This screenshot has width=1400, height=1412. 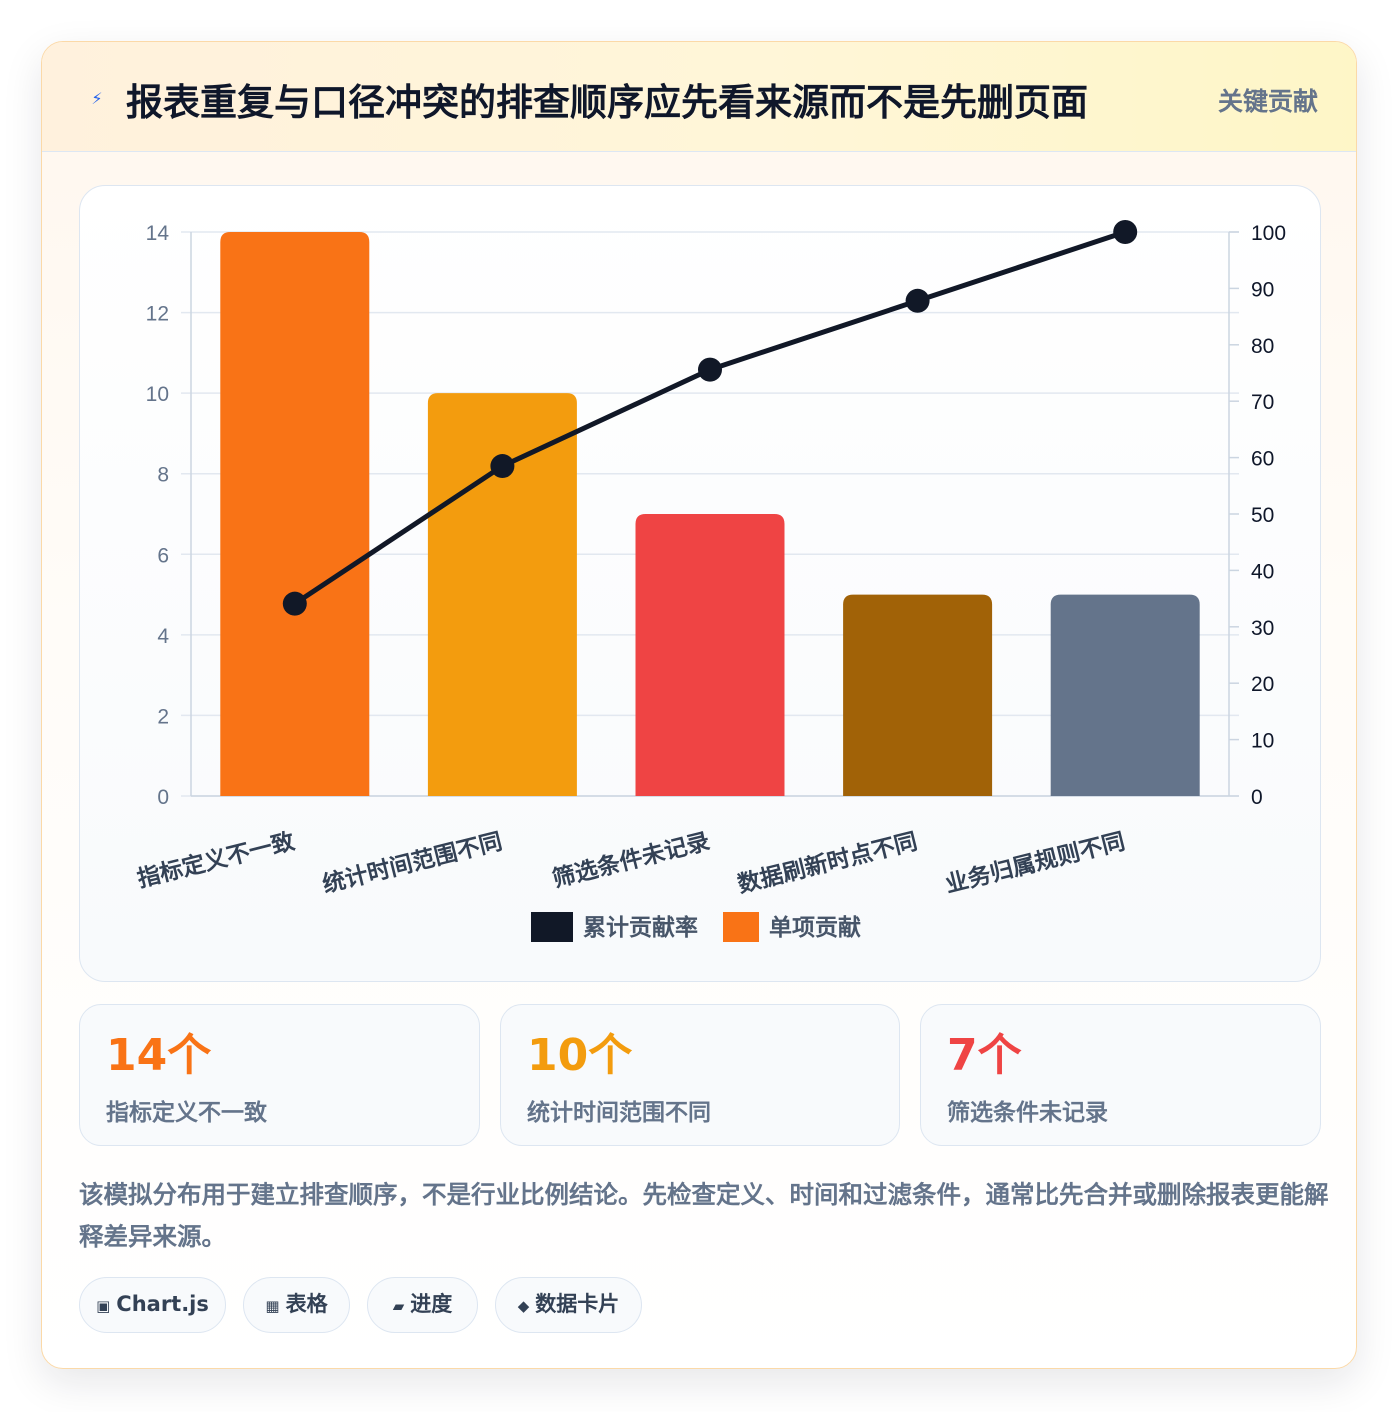 What do you see at coordinates (1035, 863) in the screenshot?
I see `x-tick-label: 业务归属规则不同` at bounding box center [1035, 863].